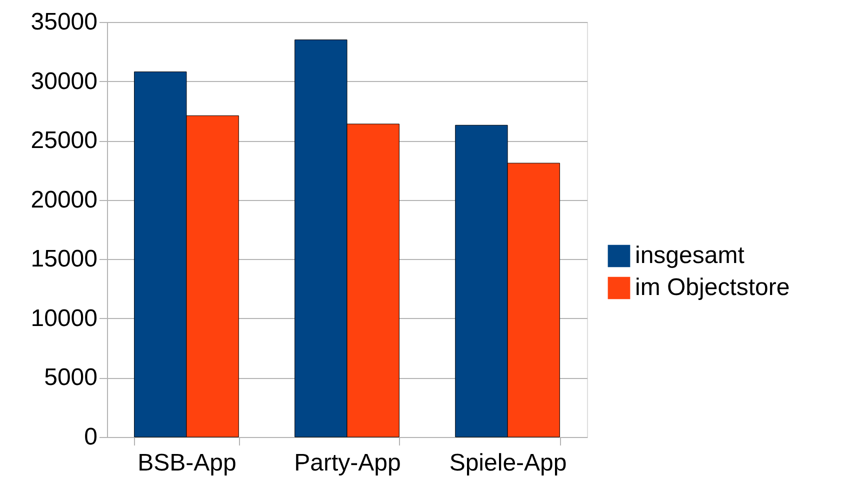 The height and width of the screenshot is (489, 847). What do you see at coordinates (347, 463) in the screenshot?
I see `x-tick-label: Party-App` at bounding box center [347, 463].